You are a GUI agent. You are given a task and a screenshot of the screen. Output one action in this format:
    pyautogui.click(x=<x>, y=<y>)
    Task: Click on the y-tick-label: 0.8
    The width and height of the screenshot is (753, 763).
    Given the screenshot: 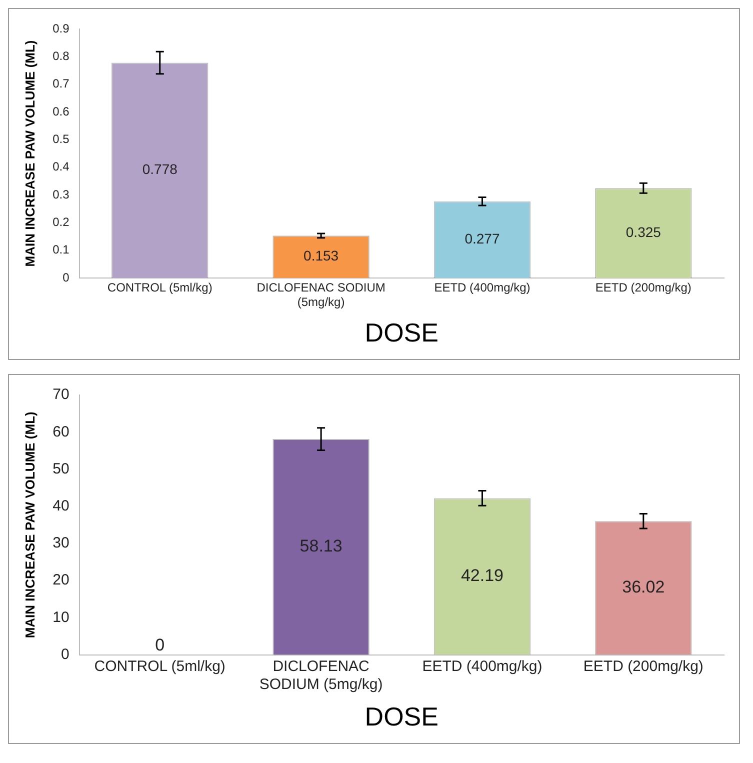 What is the action you would take?
    pyautogui.click(x=61, y=55)
    